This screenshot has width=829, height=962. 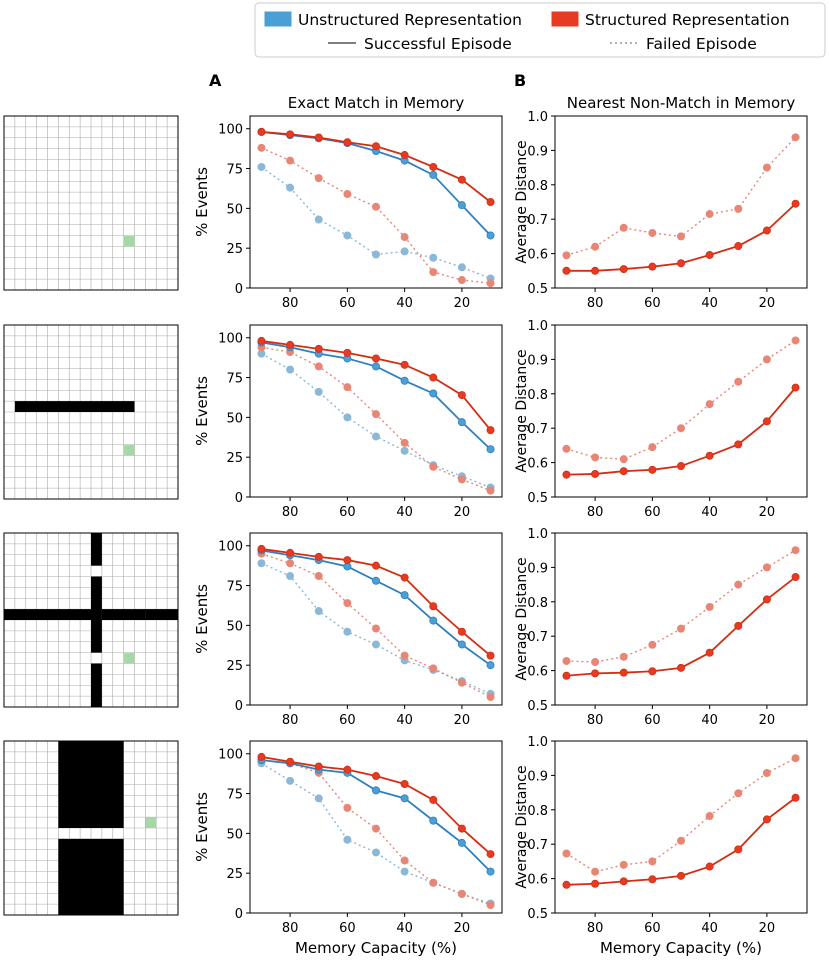 What do you see at coordinates (129, 658) in the screenshot?
I see `goal-cell` at bounding box center [129, 658].